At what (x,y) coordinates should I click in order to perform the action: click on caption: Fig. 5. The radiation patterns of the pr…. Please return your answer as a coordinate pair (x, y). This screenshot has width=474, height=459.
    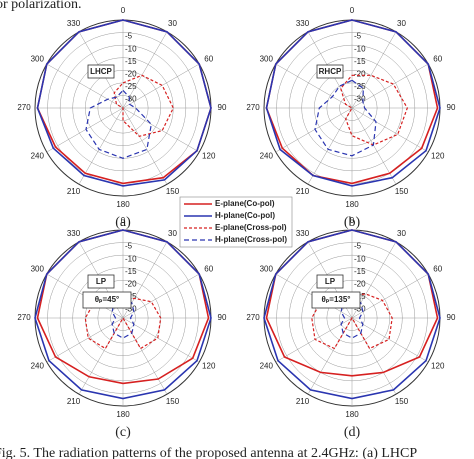
    Looking at the image, I should click on (208, 452).